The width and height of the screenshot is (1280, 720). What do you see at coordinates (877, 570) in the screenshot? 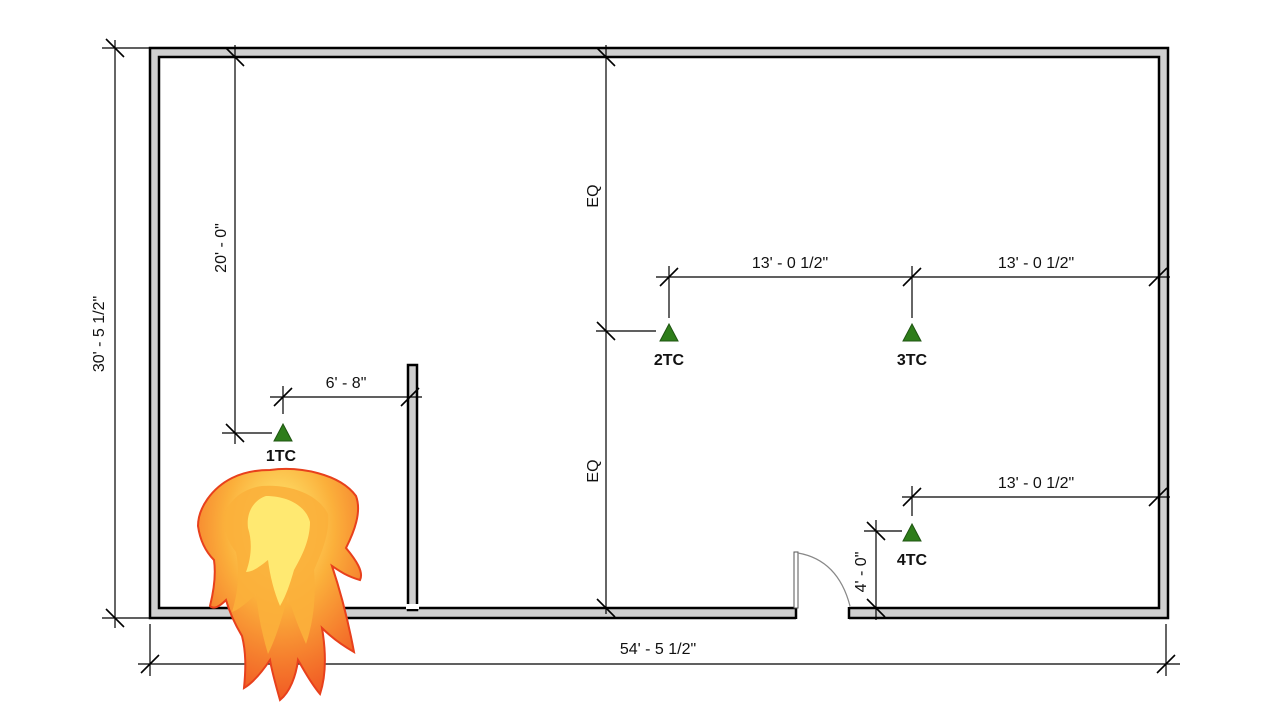
I see `dim-4tc-bottom-offset: 4' - 0"` at bounding box center [877, 570].